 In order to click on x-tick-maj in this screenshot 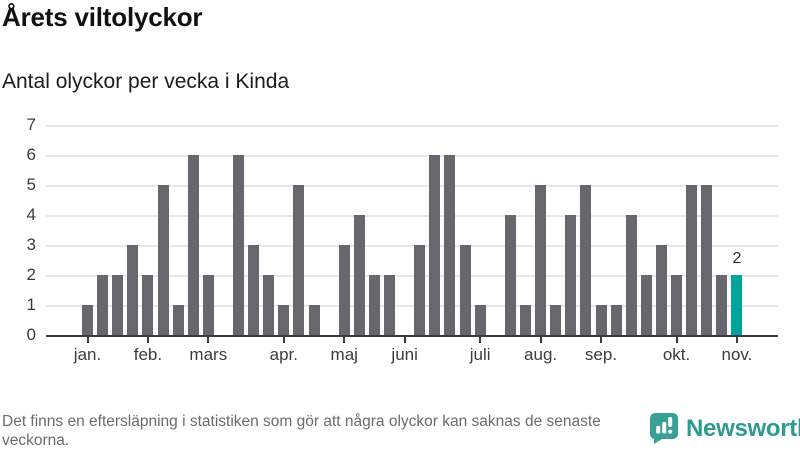, I will do `click(344, 340)`.